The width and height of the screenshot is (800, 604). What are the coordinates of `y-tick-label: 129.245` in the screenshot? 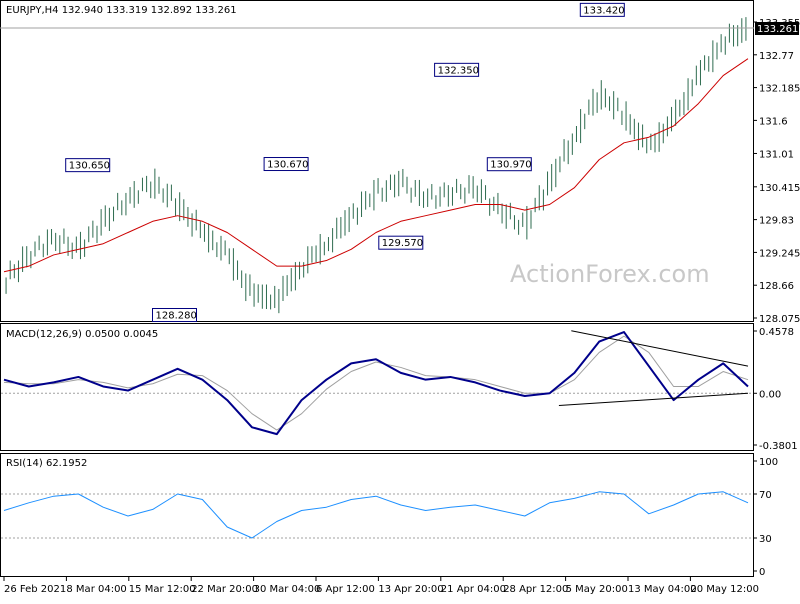 It's located at (779, 253).